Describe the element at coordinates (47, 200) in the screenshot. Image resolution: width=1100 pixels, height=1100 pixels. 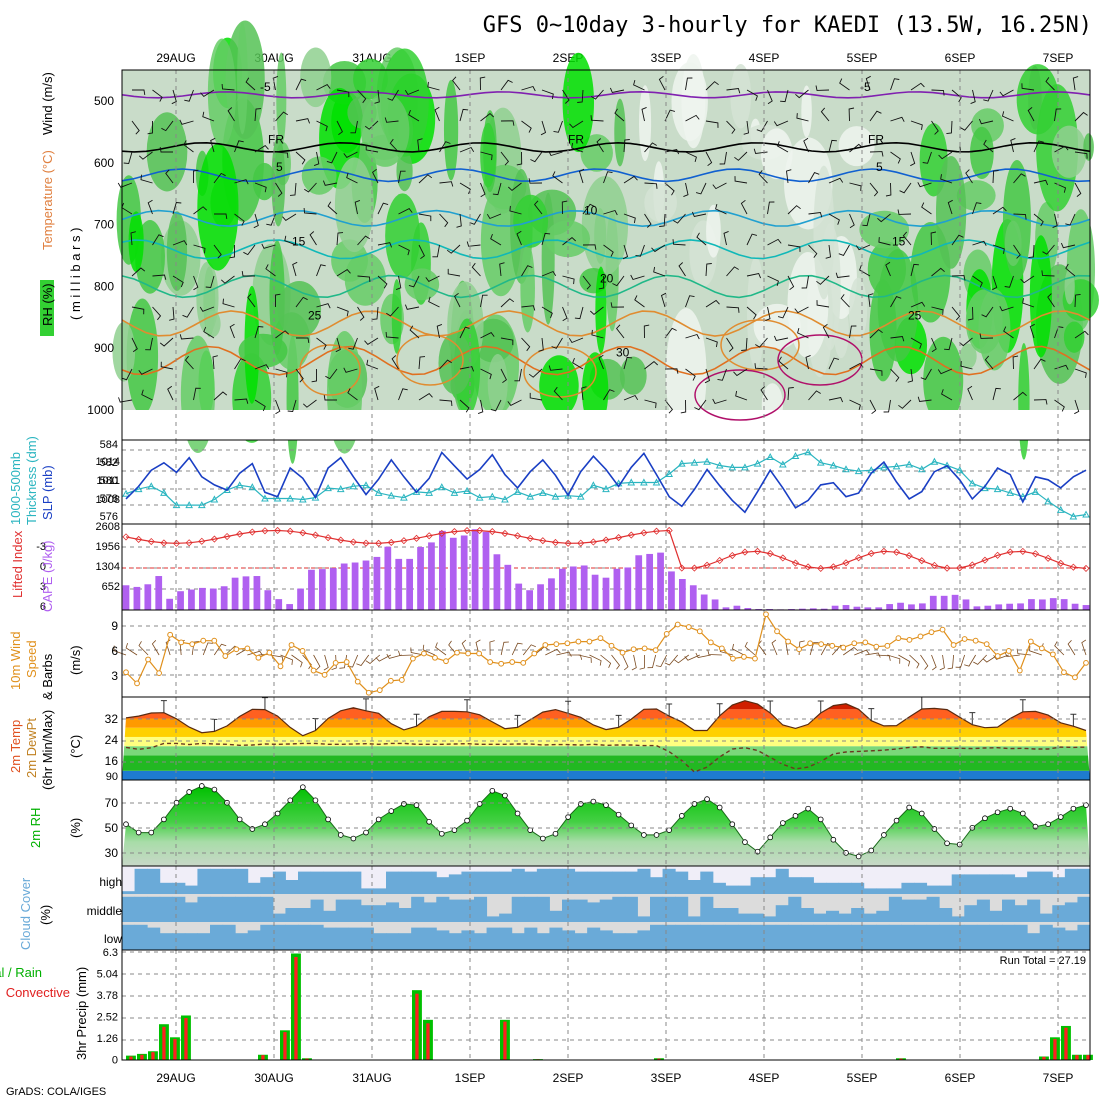
I see `label-temperature: Temperature (°C)` at that location.